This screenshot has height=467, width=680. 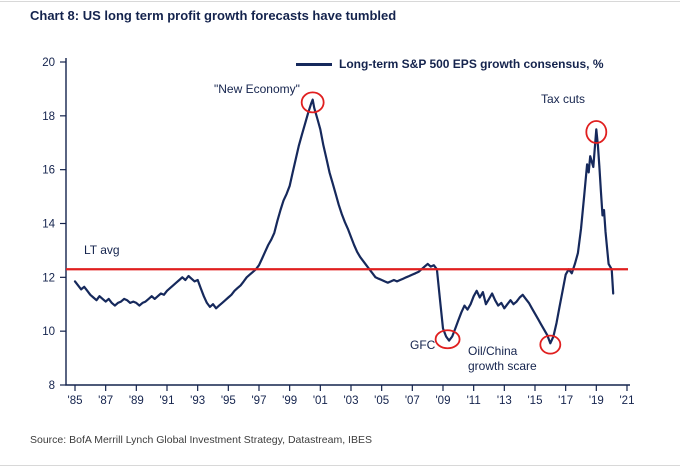 I want to click on annotation-new-economy: "New Economy", so click(x=257, y=89).